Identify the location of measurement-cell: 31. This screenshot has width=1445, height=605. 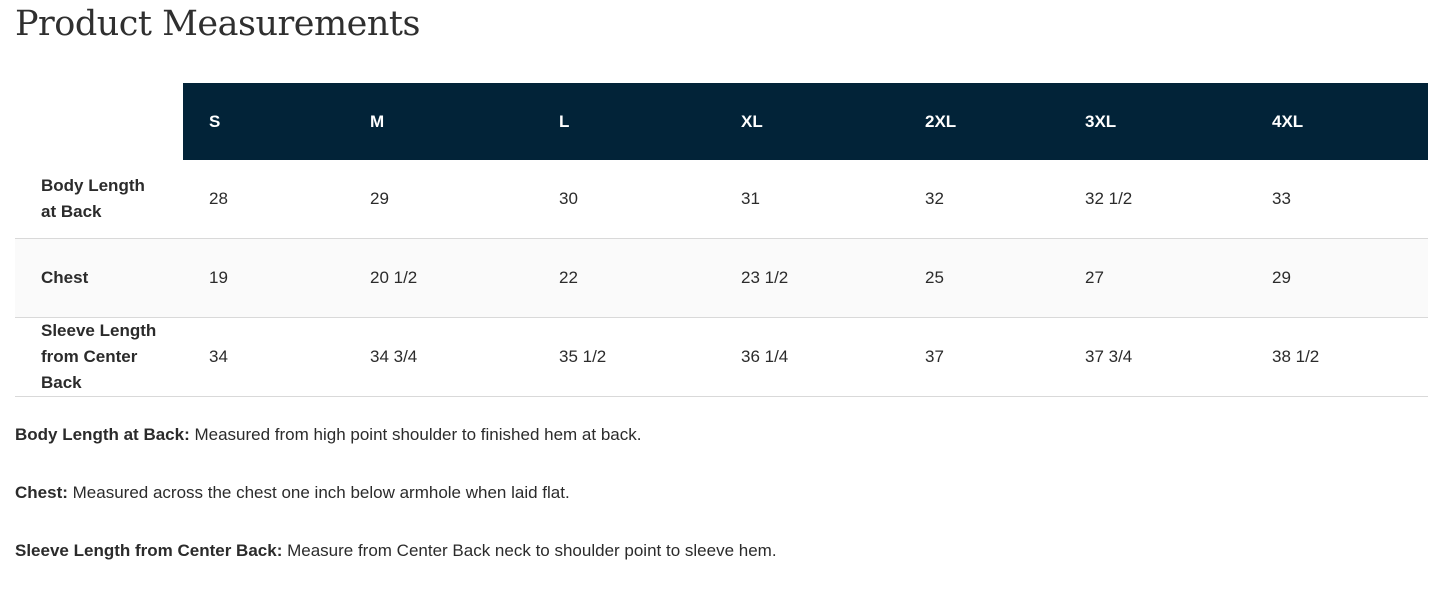
(750, 198).